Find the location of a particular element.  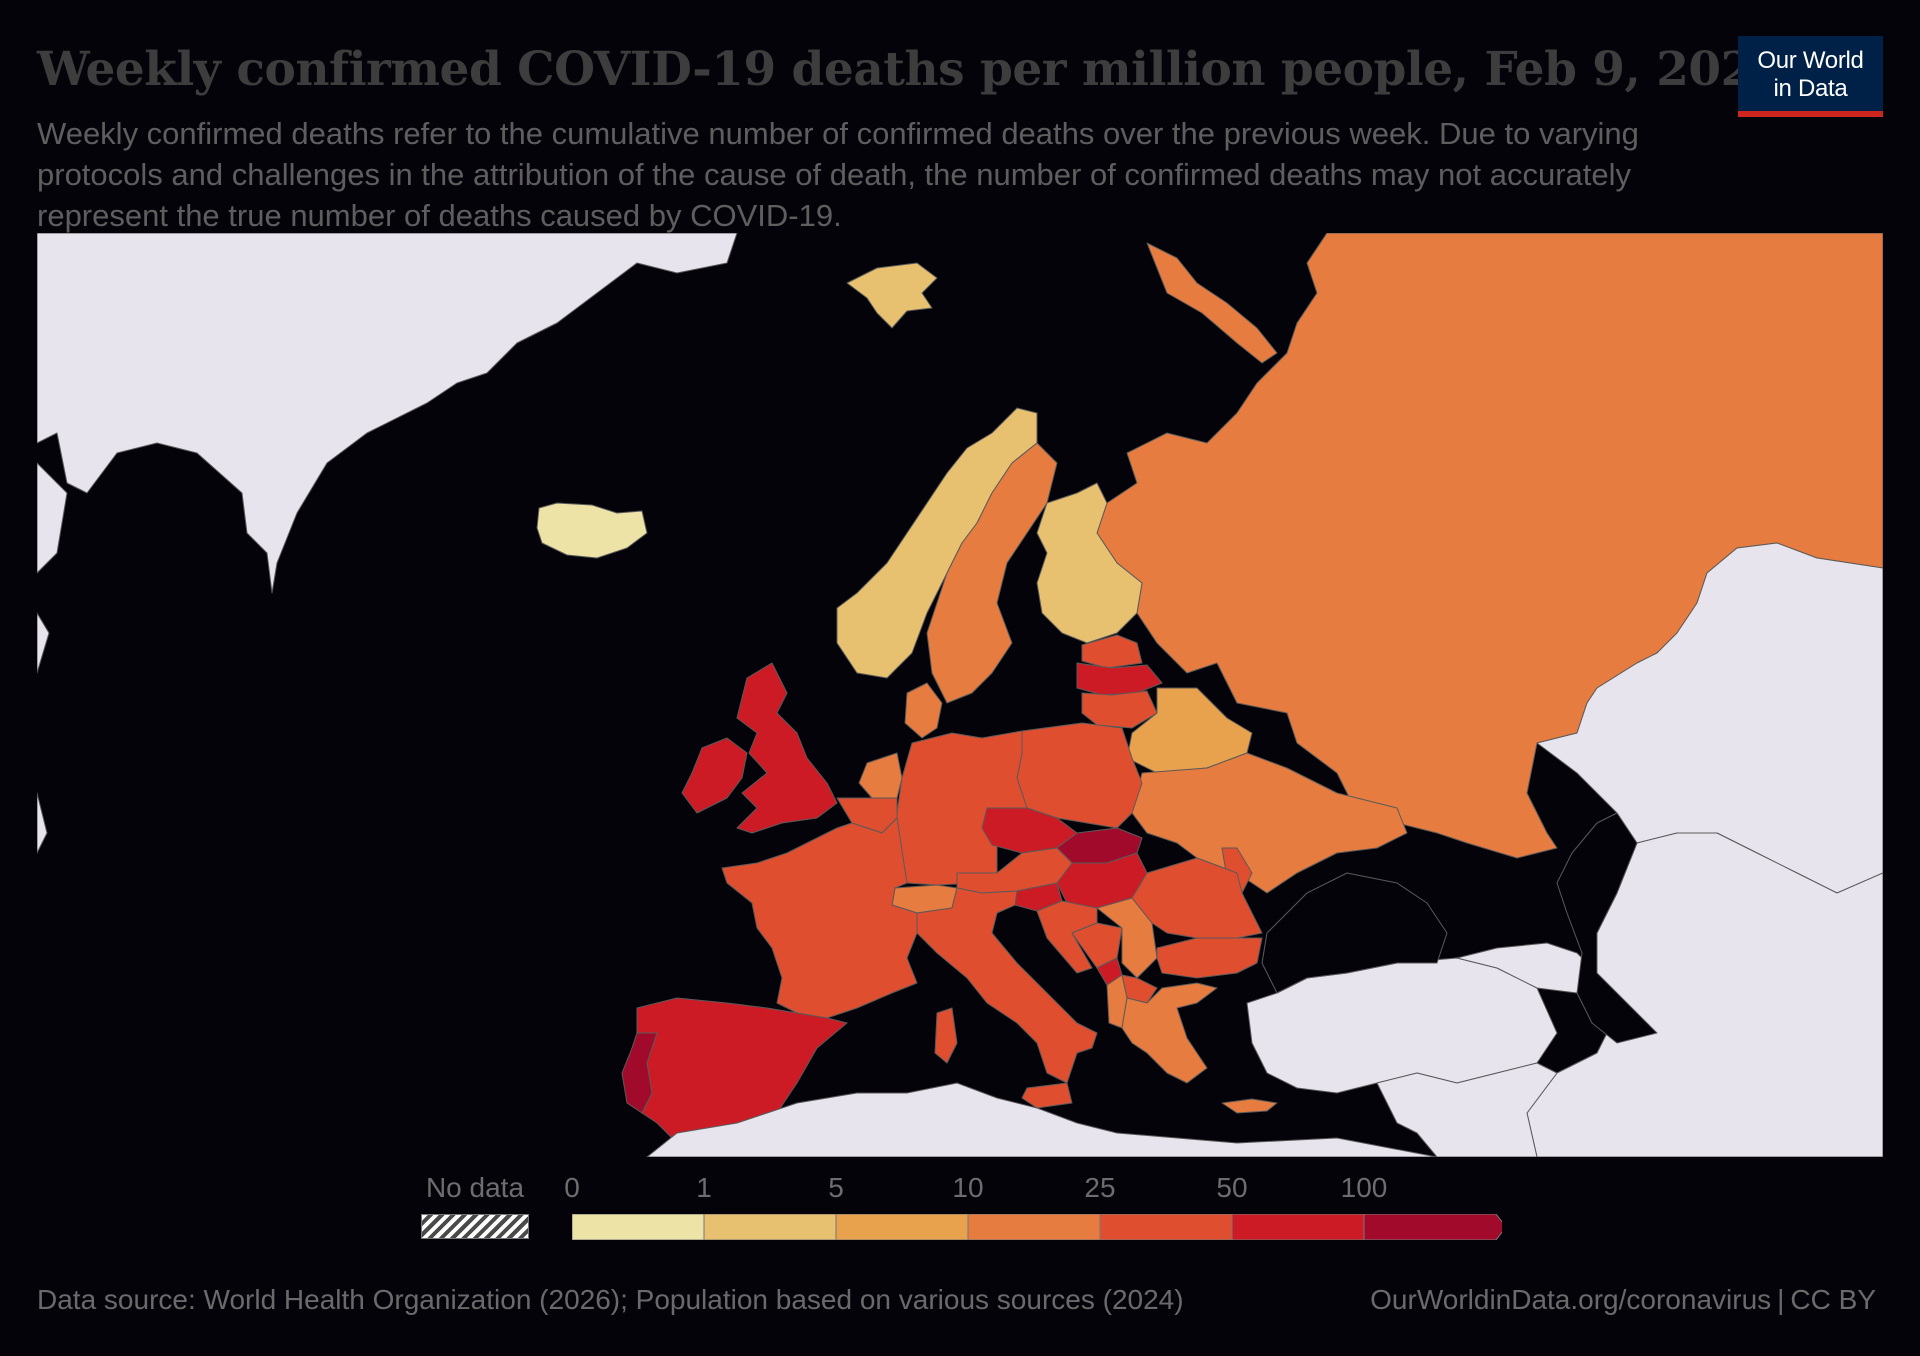

region-portugal is located at coordinates (639, 1073).